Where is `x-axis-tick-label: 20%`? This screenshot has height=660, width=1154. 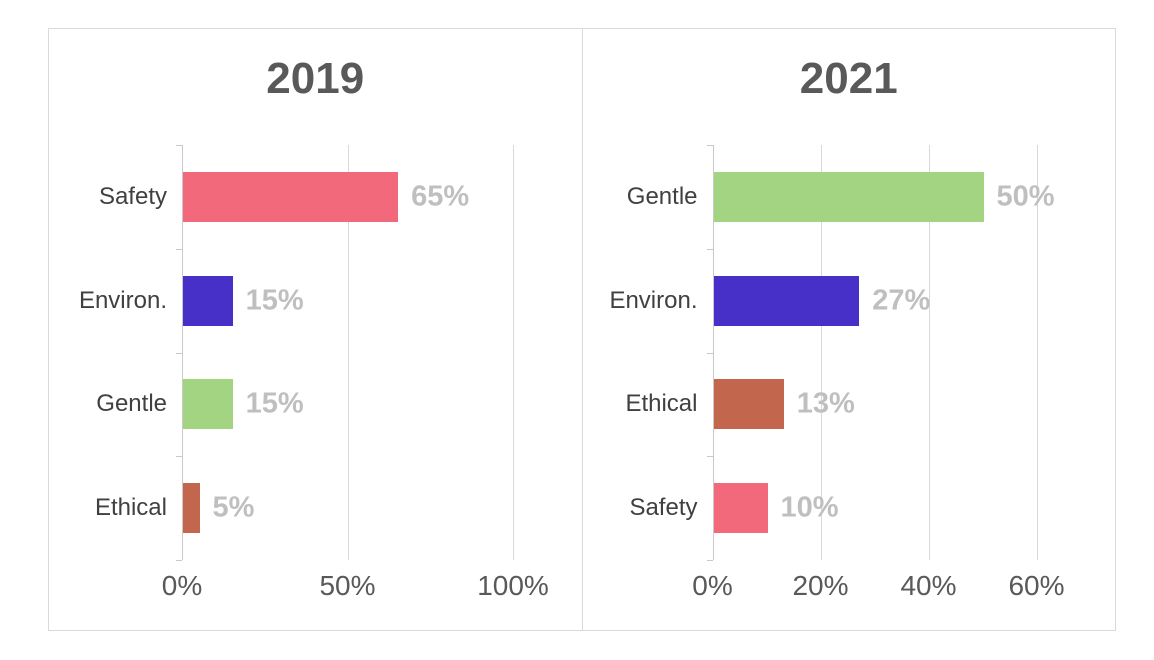 x-axis-tick-label: 20% is located at coordinates (820, 585).